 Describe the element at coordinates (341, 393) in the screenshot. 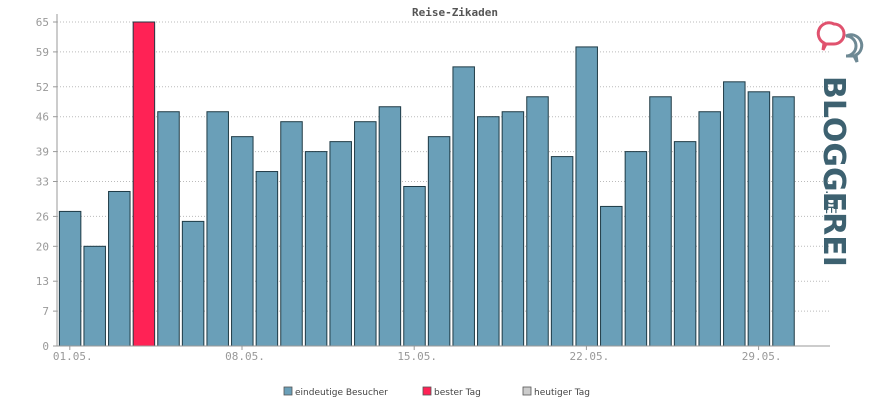

I see `legend-label: eindeutige Besucher` at that location.